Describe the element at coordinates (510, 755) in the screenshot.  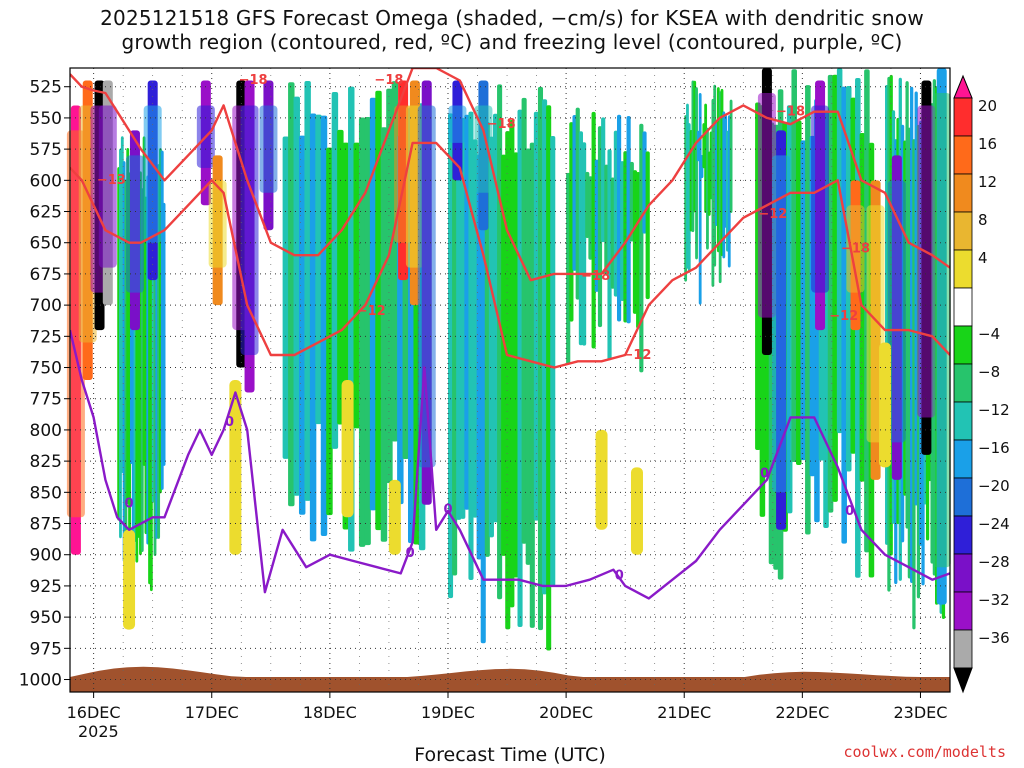
I see `x-axis-label: Forecast Time (UTC)` at that location.